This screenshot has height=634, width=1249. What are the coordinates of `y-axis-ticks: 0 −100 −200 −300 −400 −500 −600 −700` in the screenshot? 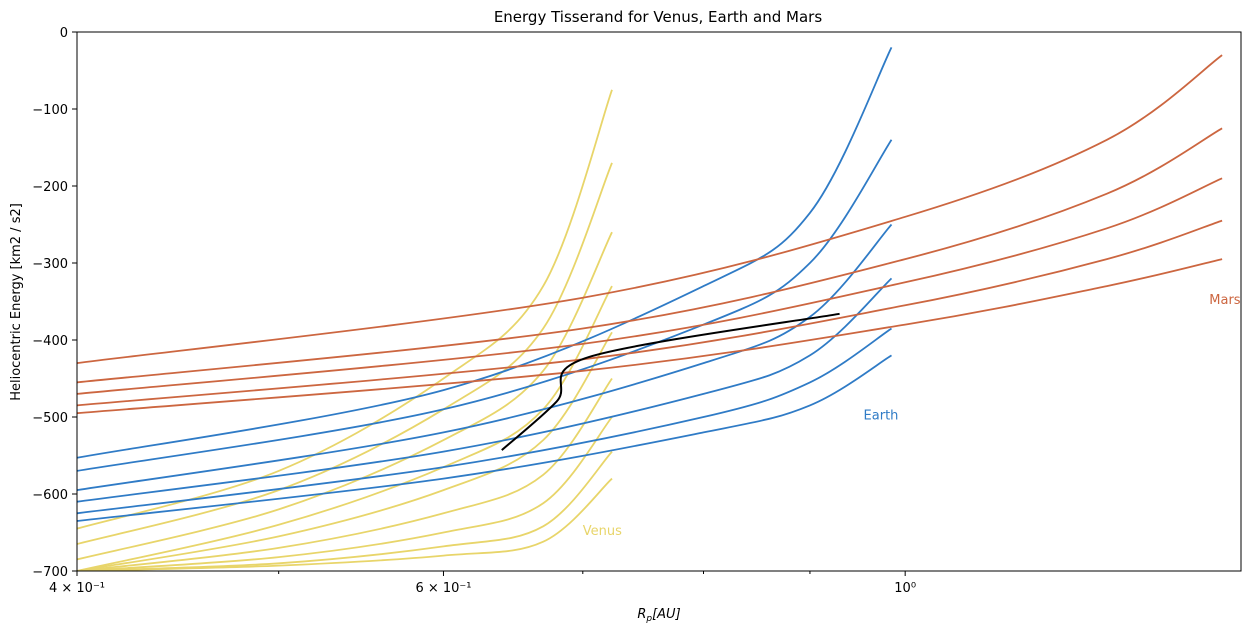 It's located at (54, 303).